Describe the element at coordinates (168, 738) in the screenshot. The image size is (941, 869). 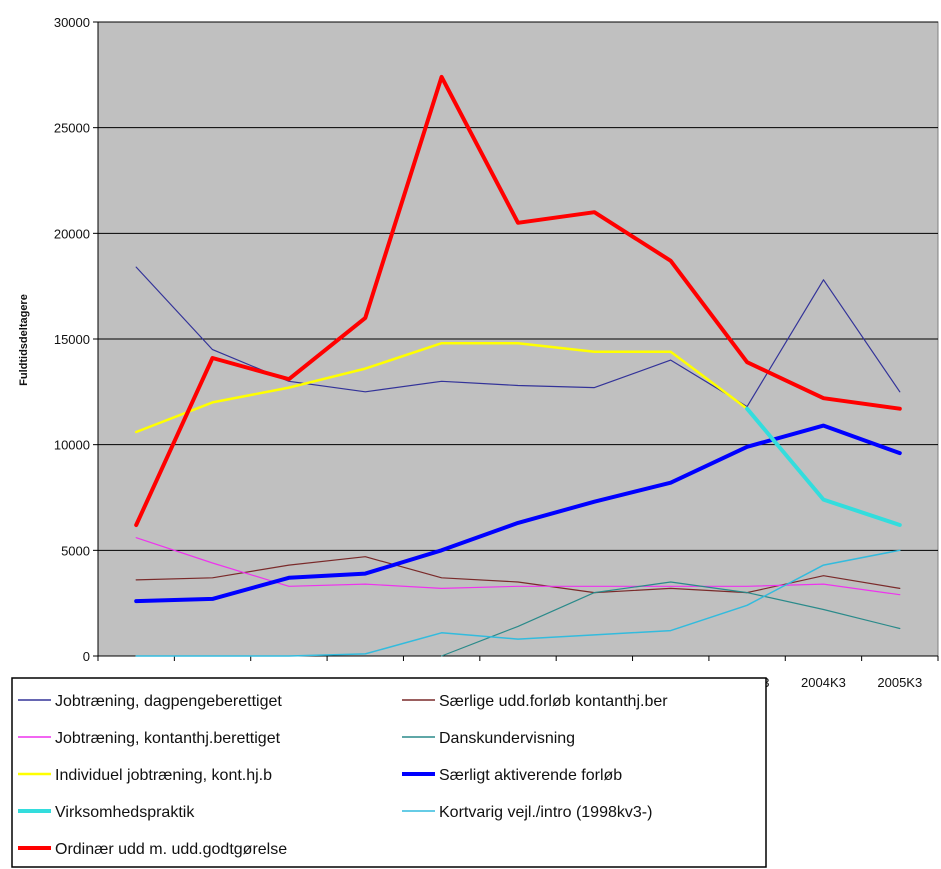
I see `legend-label: Jobtræning, kontanthj.berettiget` at that location.